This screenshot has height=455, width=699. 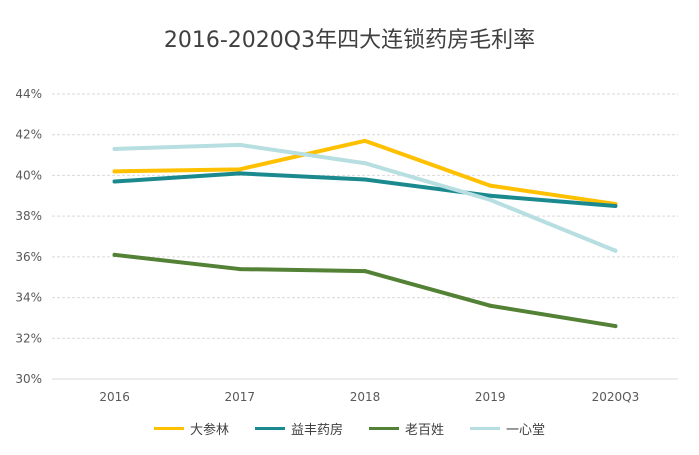 I want to click on legend-label: 益丰药房, so click(x=316, y=430).